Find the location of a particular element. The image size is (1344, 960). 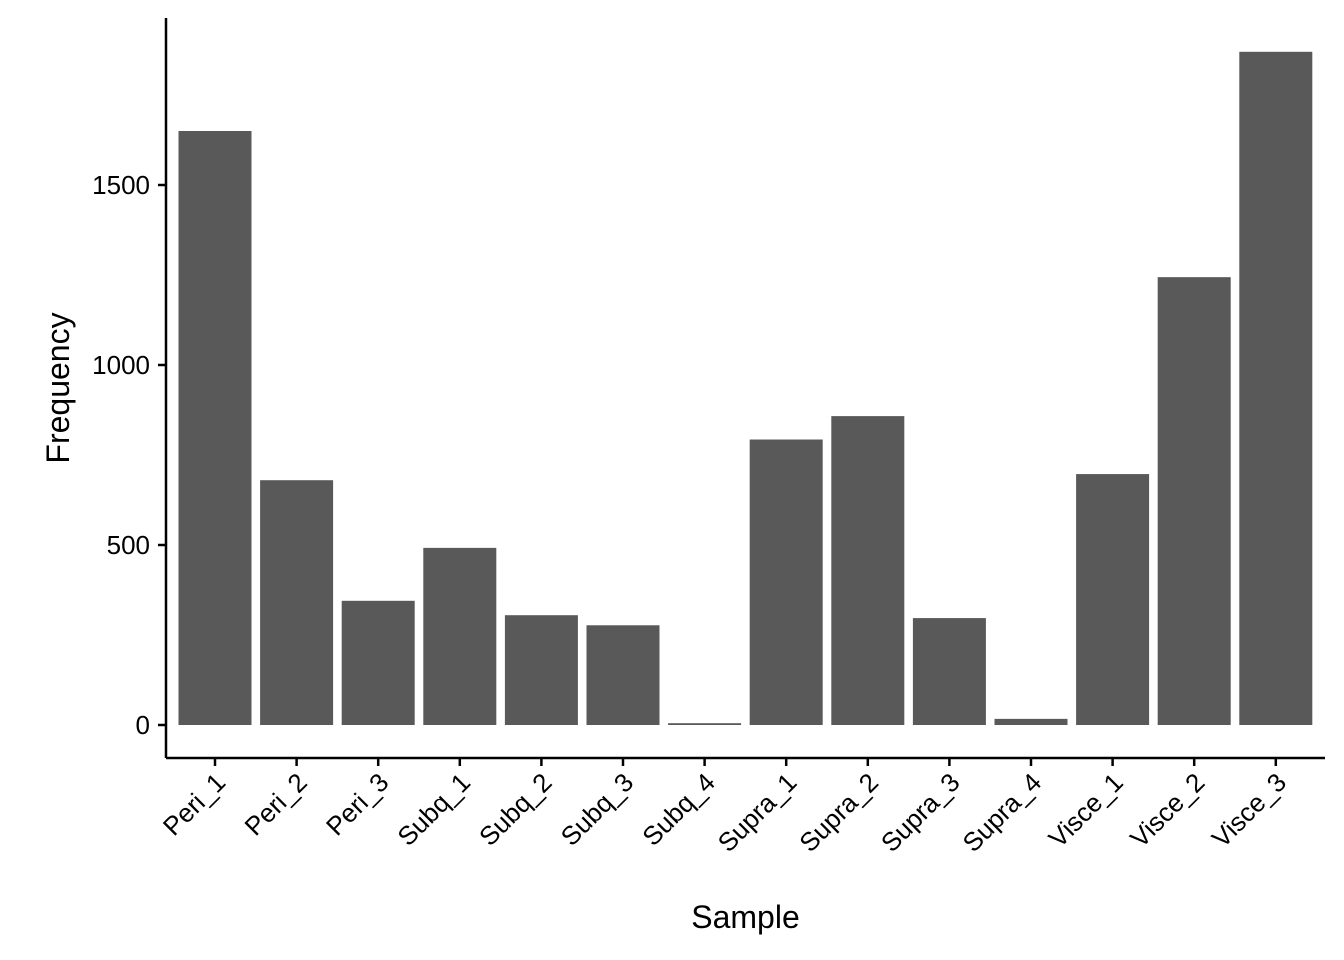

x-tick-label: Peri_2 is located at coordinates (275, 804).